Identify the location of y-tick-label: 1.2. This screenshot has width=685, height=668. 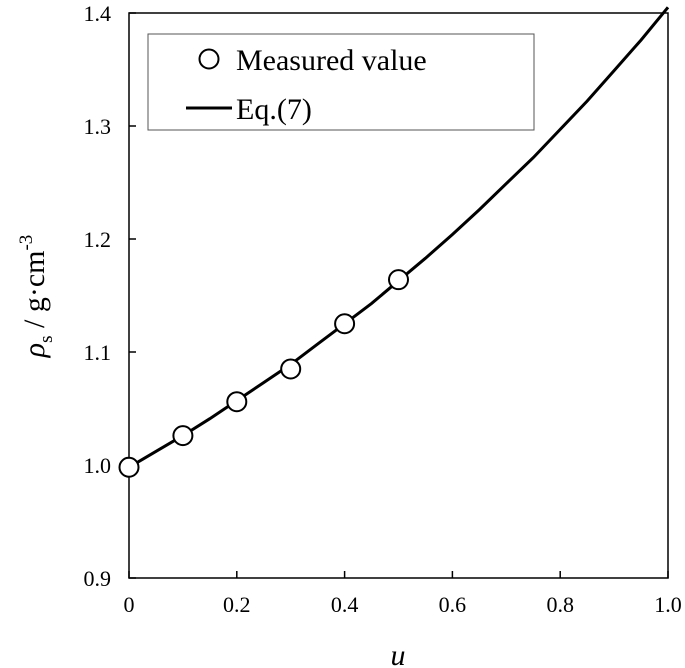
(98, 239).